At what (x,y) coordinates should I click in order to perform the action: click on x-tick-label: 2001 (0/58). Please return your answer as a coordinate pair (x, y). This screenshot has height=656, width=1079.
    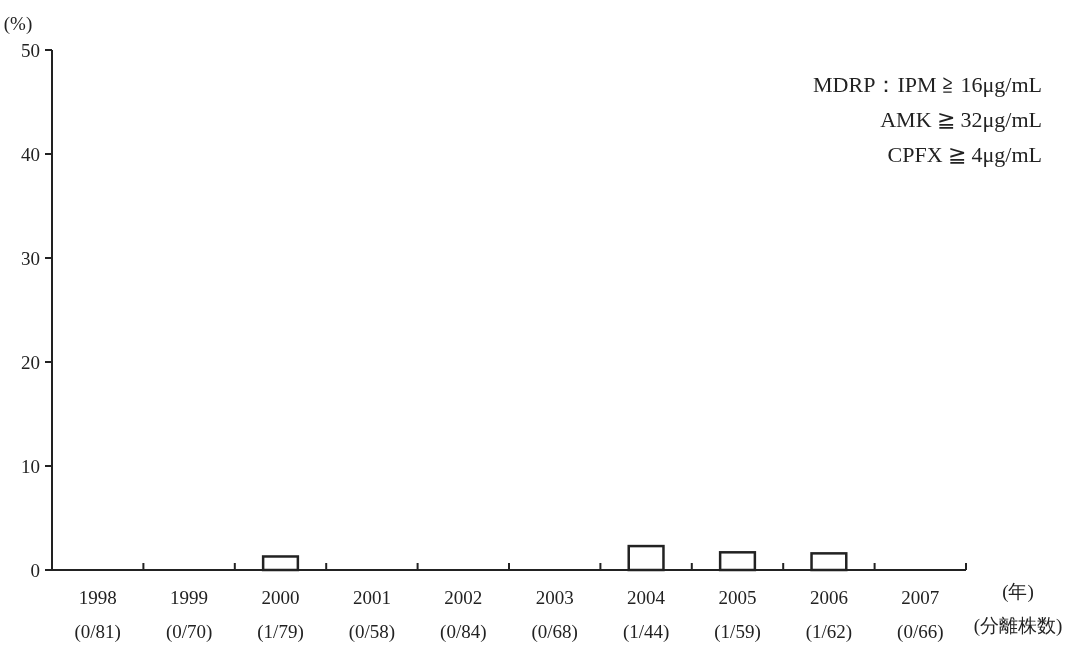
    Looking at the image, I should click on (372, 615).